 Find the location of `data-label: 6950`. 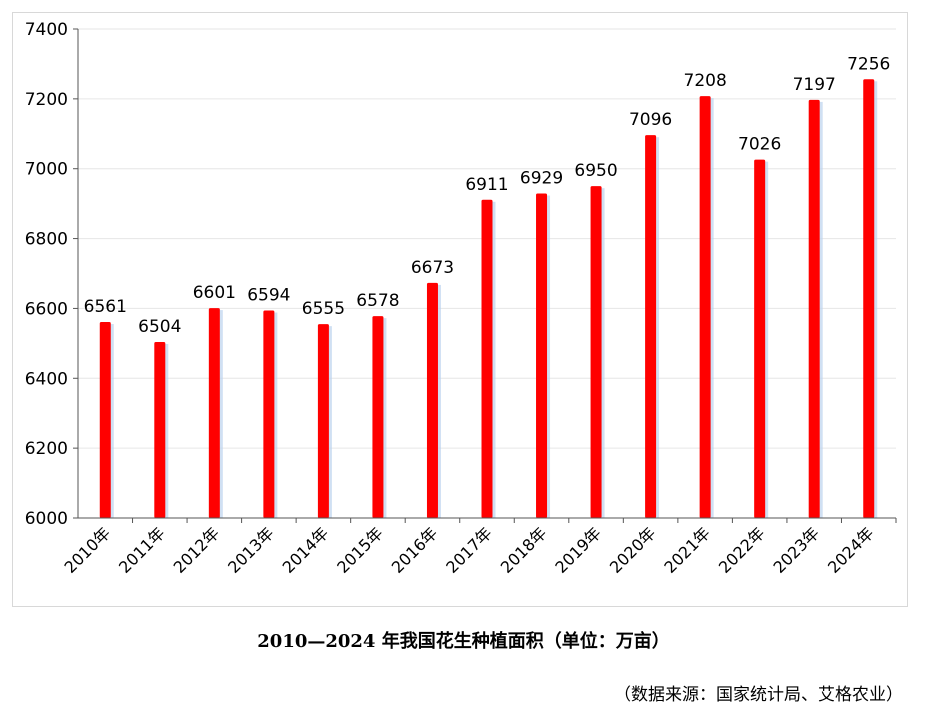

data-label: 6950 is located at coordinates (595, 171).